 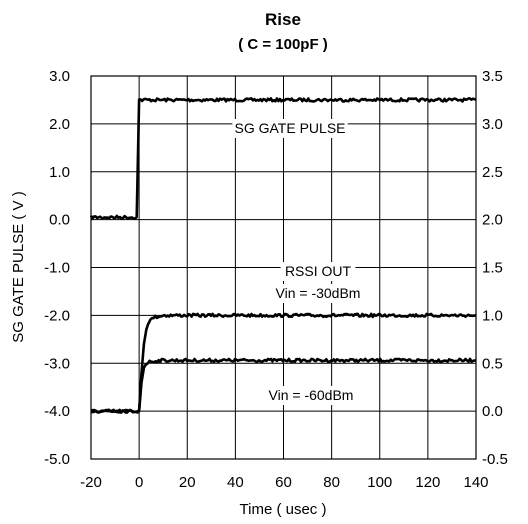 What do you see at coordinates (475, 482) in the screenshot?
I see `x-tick-label: 140` at bounding box center [475, 482].